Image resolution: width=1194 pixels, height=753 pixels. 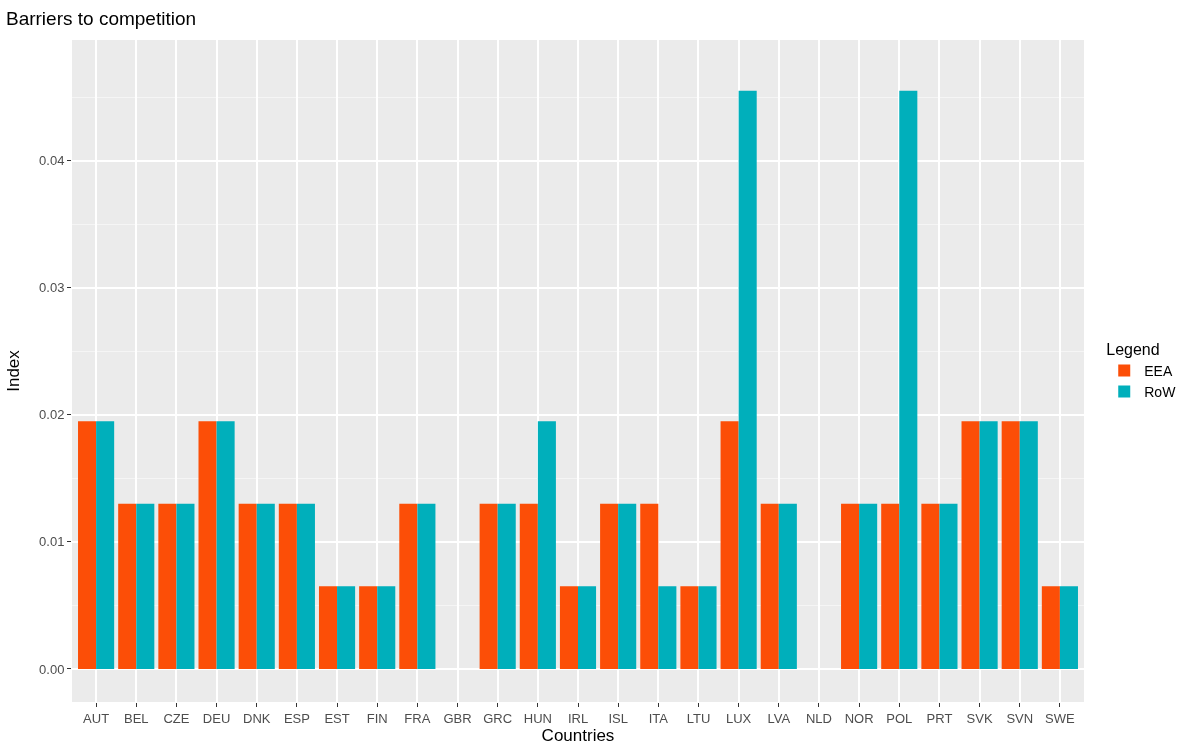 What do you see at coordinates (658, 718) in the screenshot?
I see `x-tick-label: ITA` at bounding box center [658, 718].